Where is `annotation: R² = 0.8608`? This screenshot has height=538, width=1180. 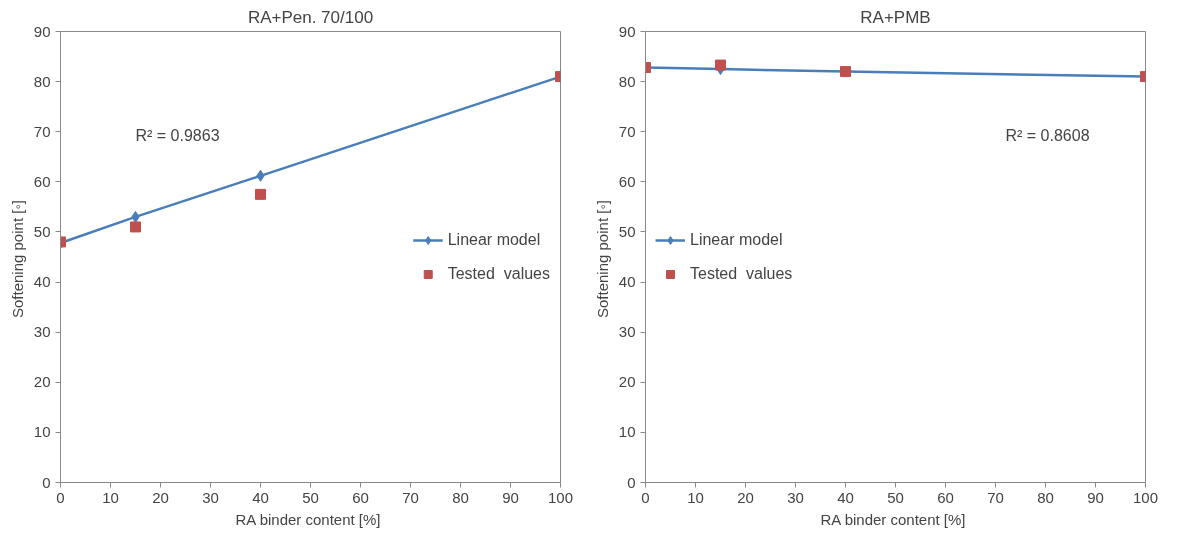
annotation: R² = 0.8608 is located at coordinates (1047, 136).